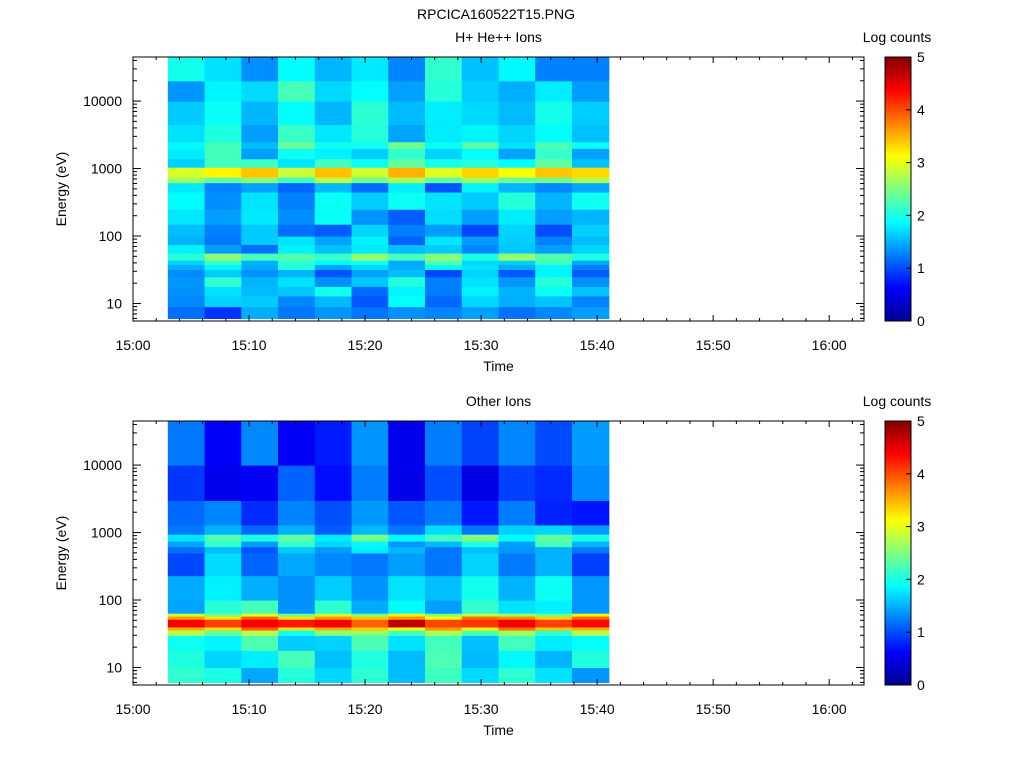 This screenshot has width=1024, height=768. I want to click on x-tick-label: 15:10, so click(249, 345).